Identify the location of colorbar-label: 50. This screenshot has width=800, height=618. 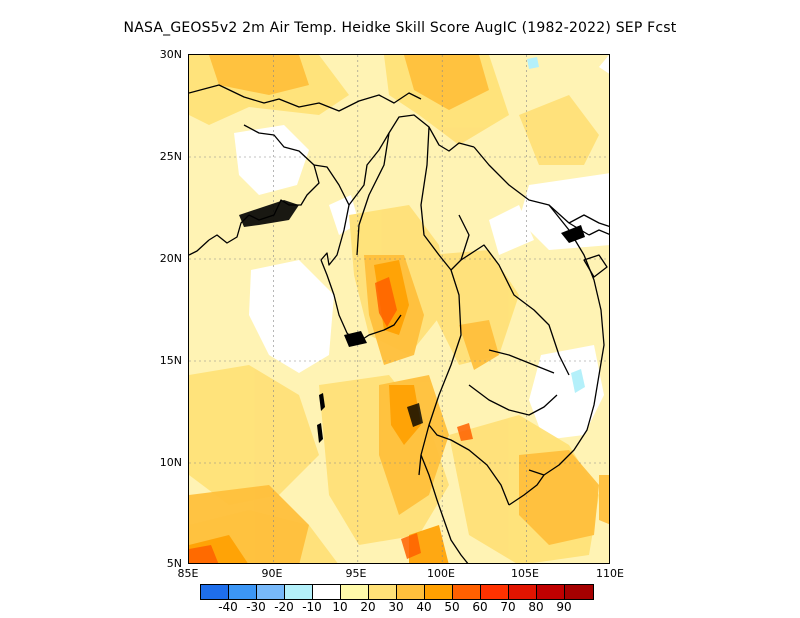
(452, 607).